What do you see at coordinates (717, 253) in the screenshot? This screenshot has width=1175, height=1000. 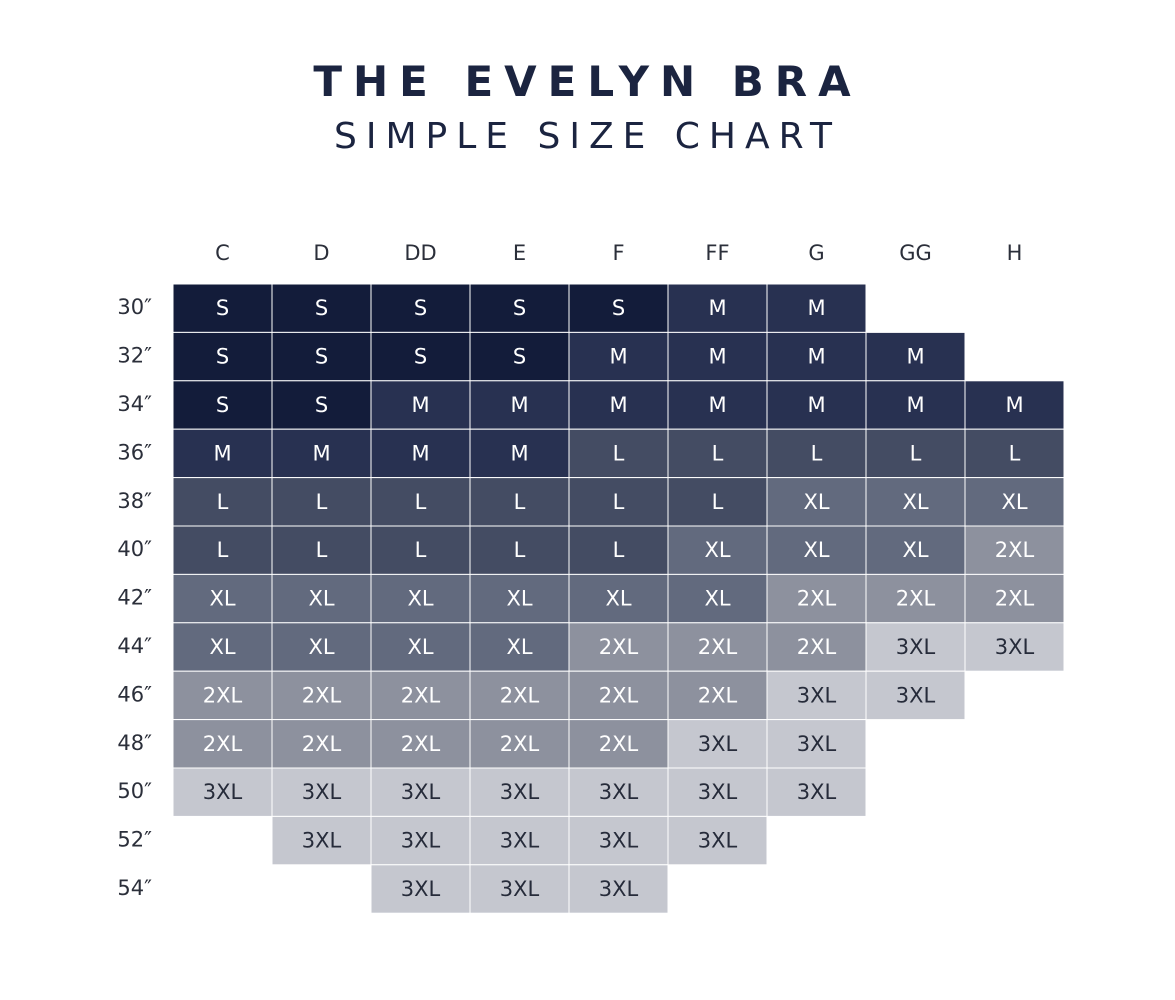 I see `column-header-ff: FF` at bounding box center [717, 253].